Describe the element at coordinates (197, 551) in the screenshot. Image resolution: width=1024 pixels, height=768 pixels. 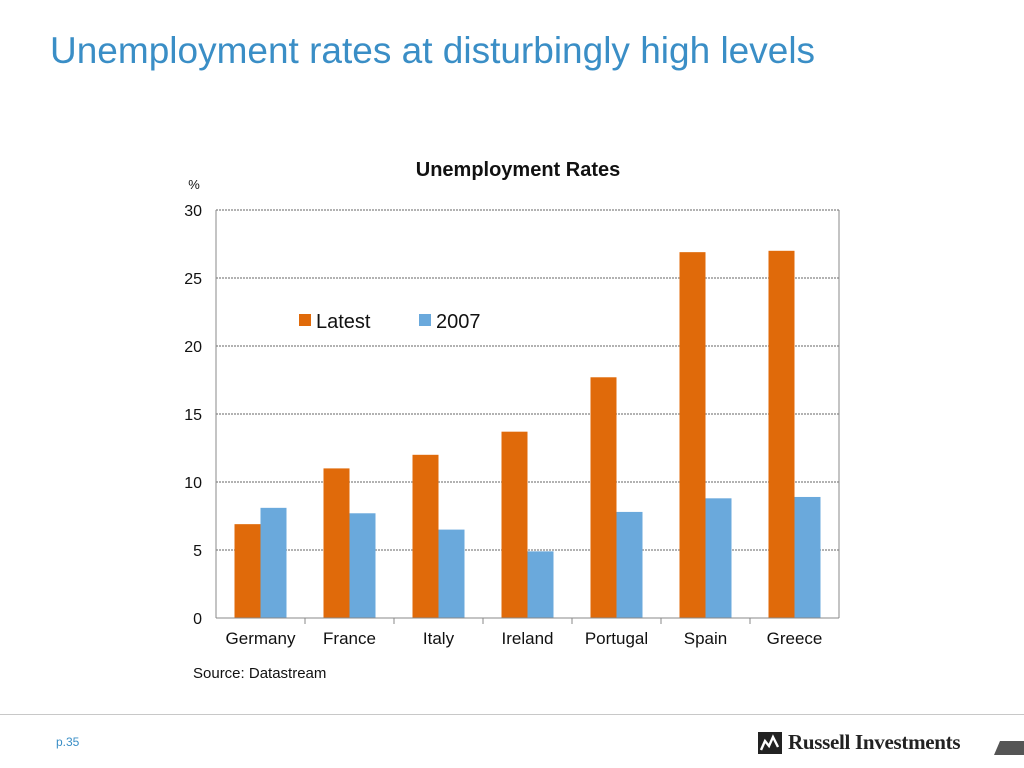
I see `y-tick-label: 5` at that location.